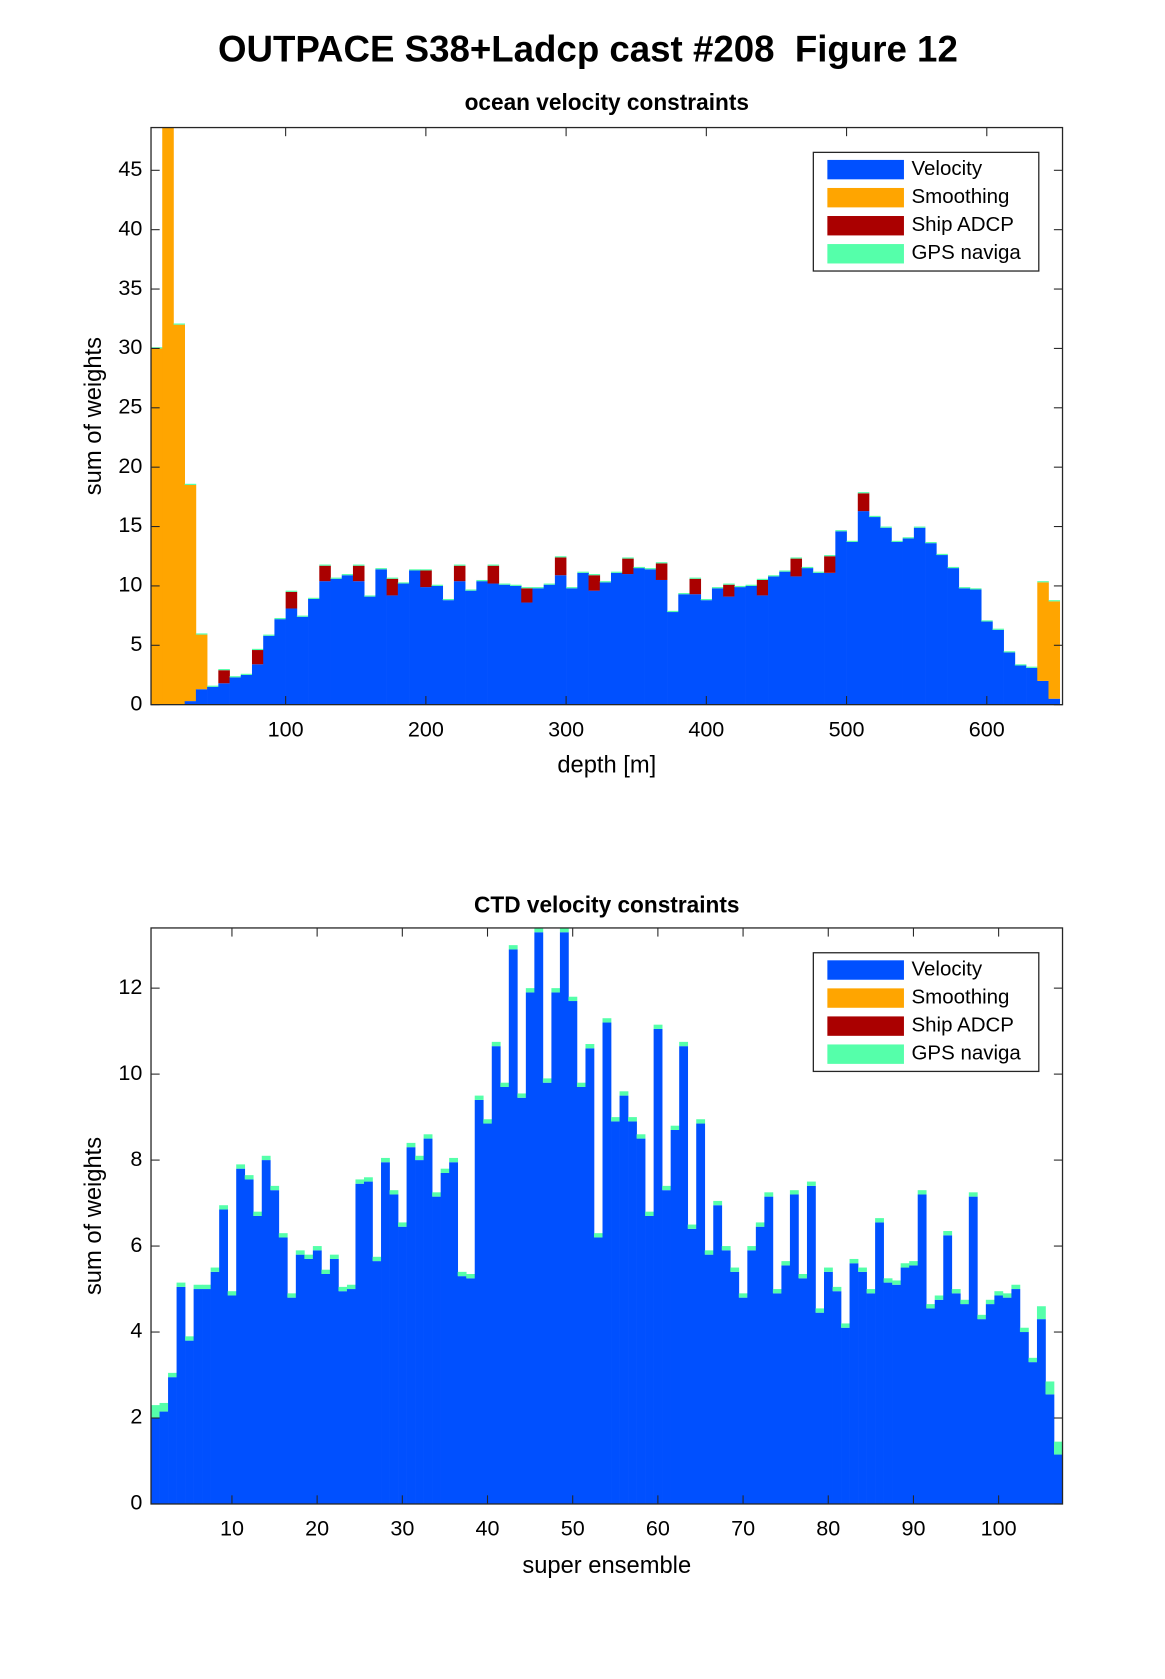 This screenshot has height=1679, width=1165. What do you see at coordinates (847, 728) in the screenshot?
I see `x-tick-label: 500` at bounding box center [847, 728].